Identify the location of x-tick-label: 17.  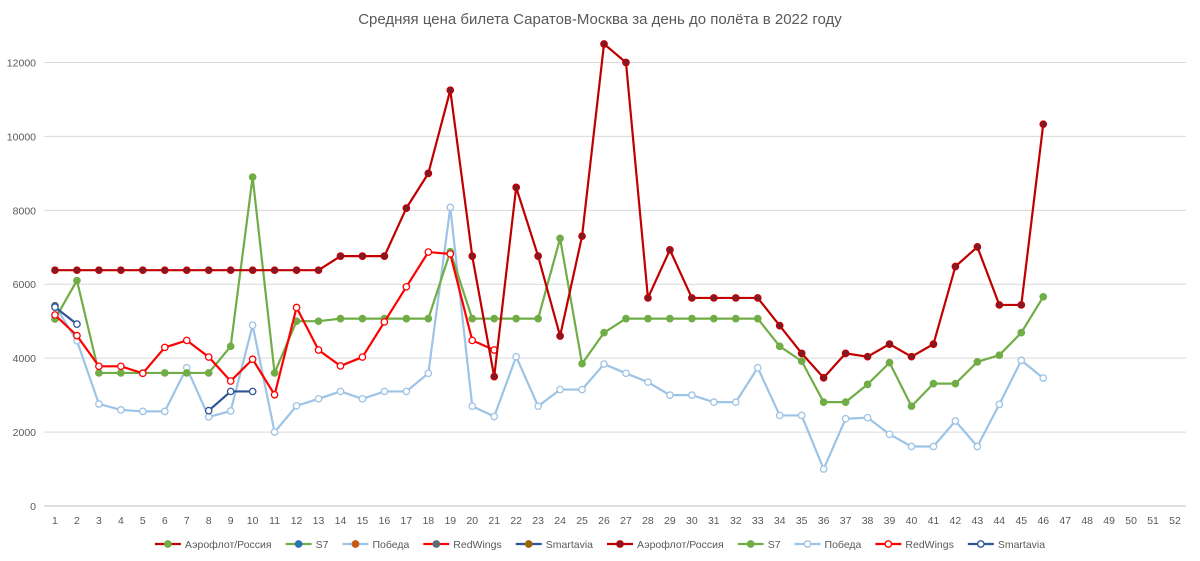
(407, 521).